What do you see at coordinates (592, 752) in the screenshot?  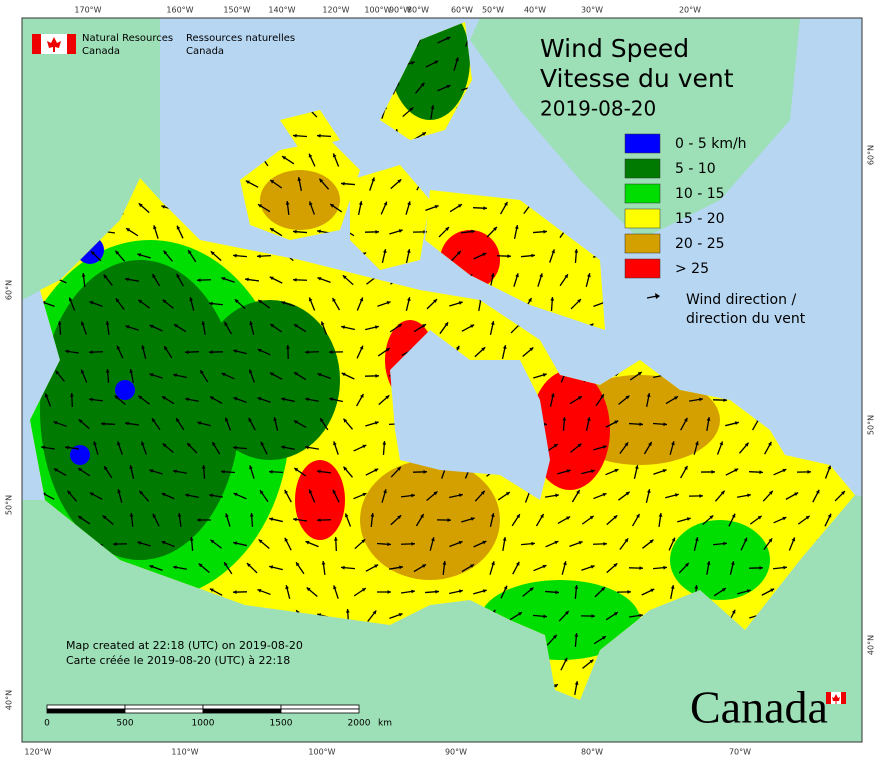 I see `graticule-label: 80°W` at bounding box center [592, 752].